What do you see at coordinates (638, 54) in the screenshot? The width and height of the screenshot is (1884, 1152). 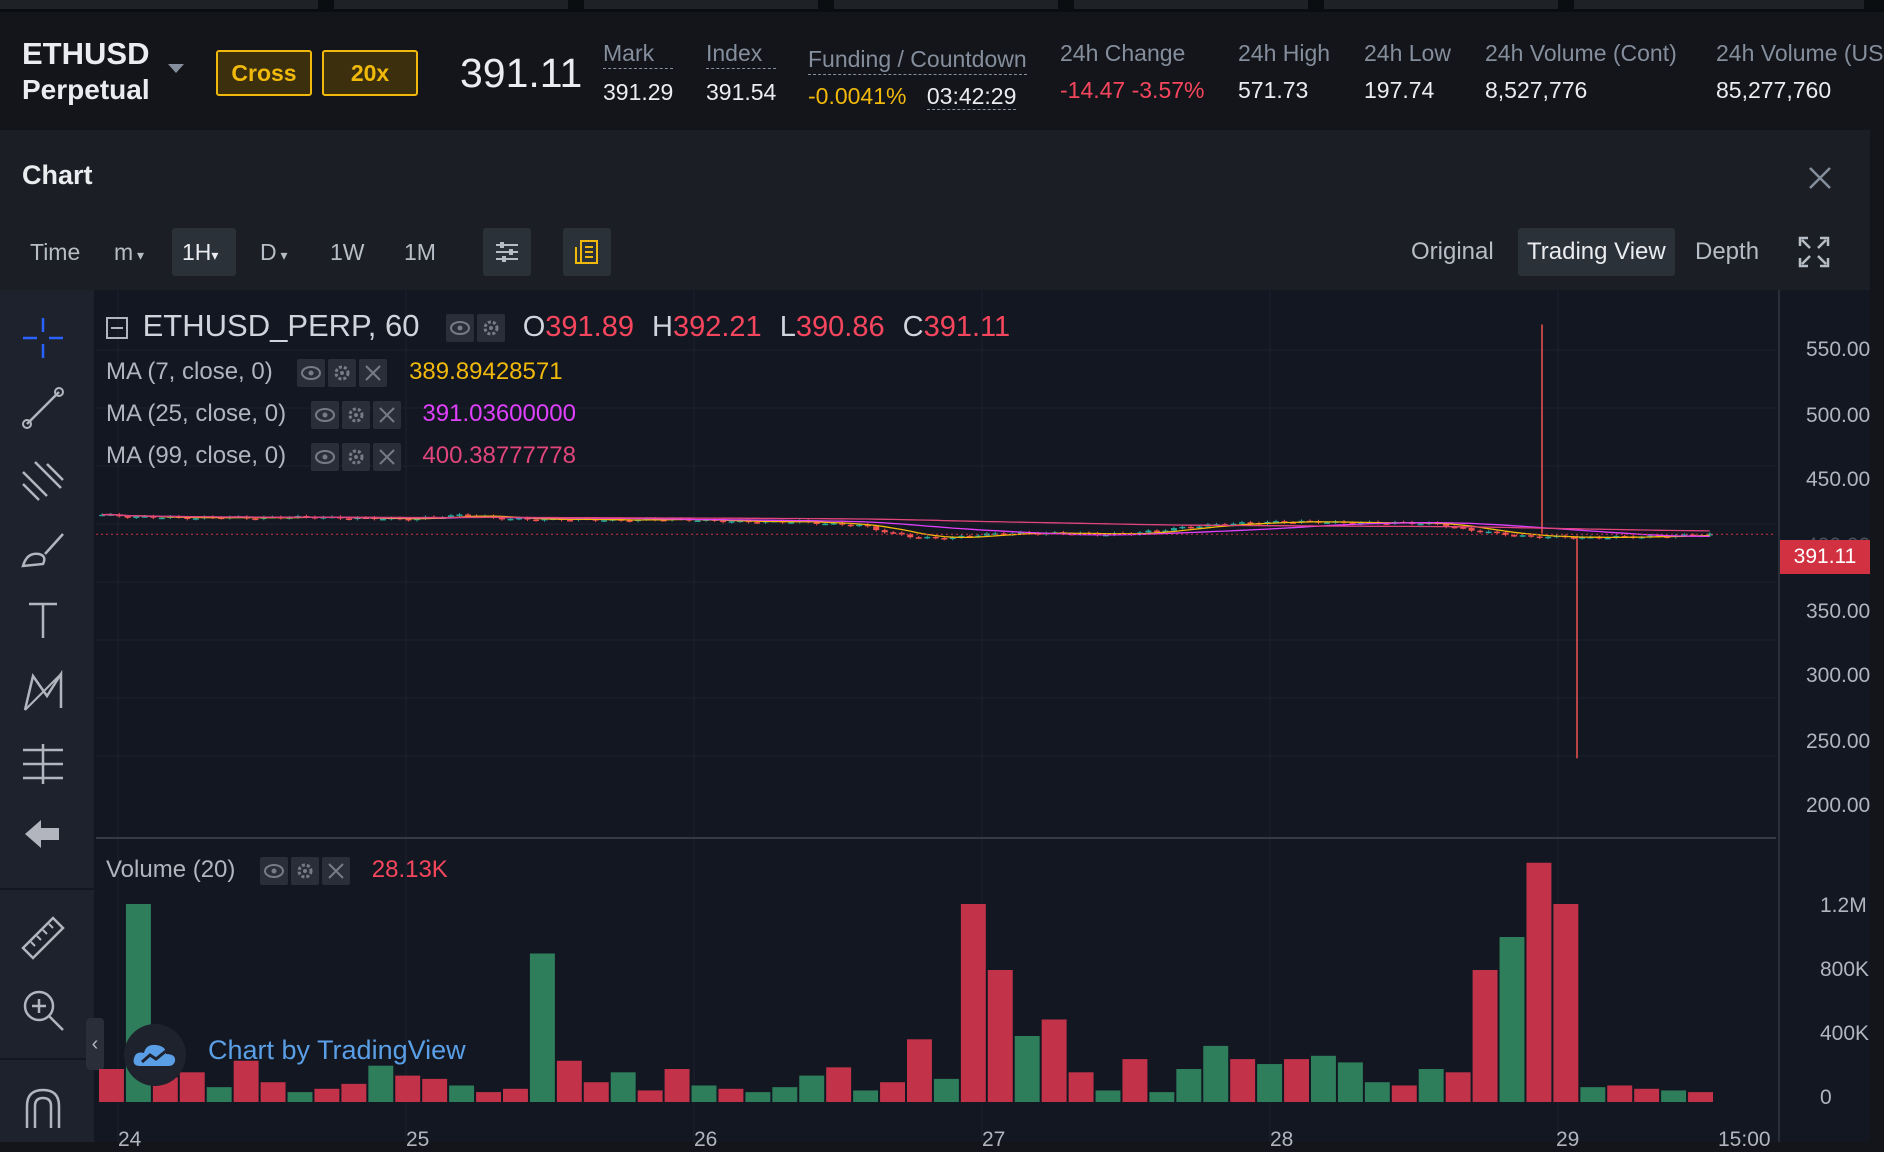 I see `stat-label: Mark` at bounding box center [638, 54].